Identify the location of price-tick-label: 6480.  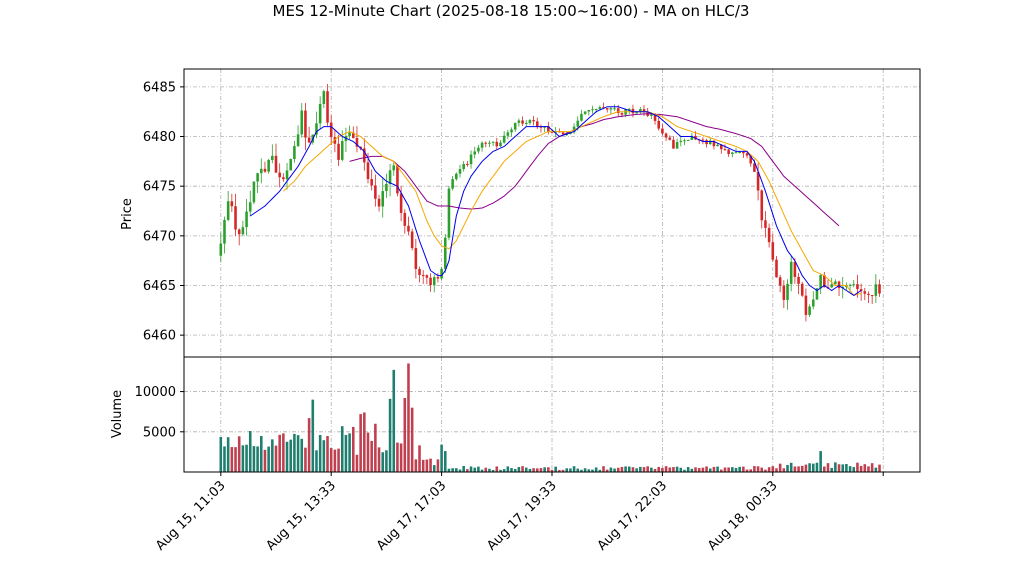
(159, 137).